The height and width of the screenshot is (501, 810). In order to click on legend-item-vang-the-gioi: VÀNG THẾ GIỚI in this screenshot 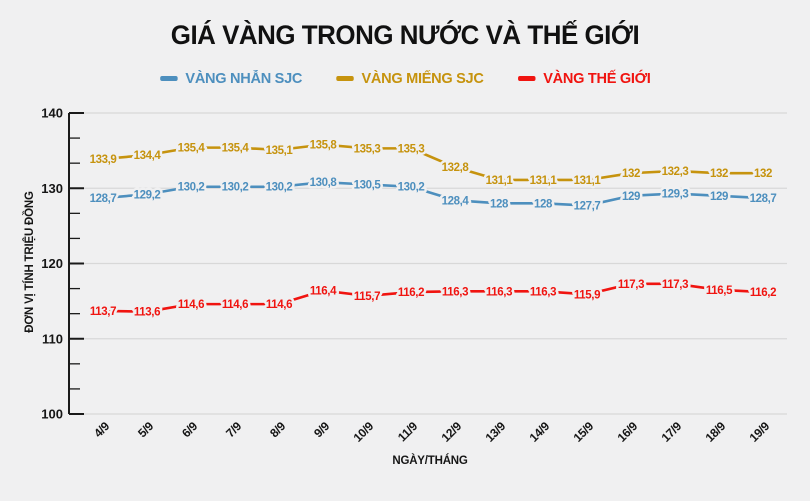, I will do `click(584, 78)`.